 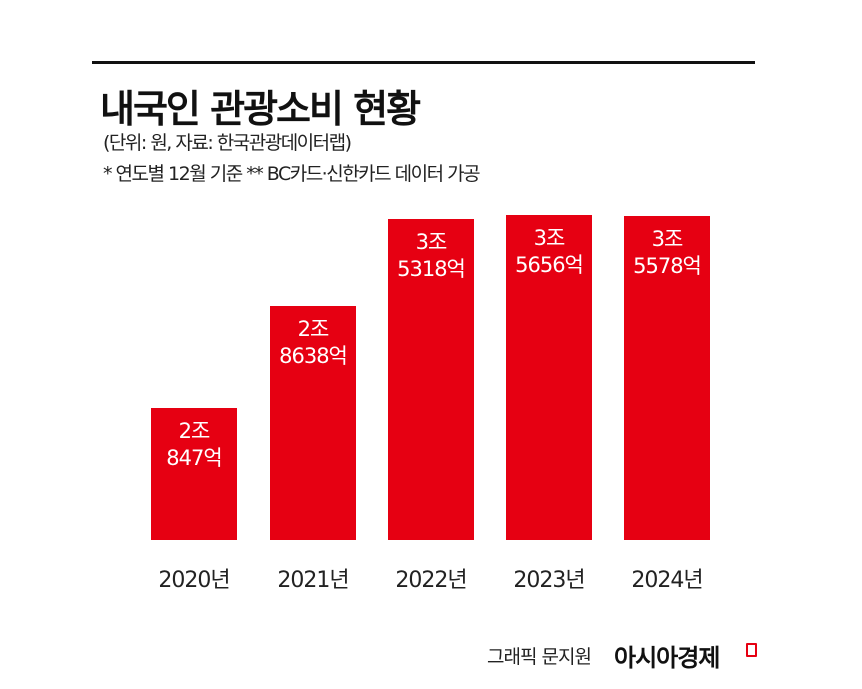 I want to click on x-tick-label: 2022년, so click(x=431, y=580).